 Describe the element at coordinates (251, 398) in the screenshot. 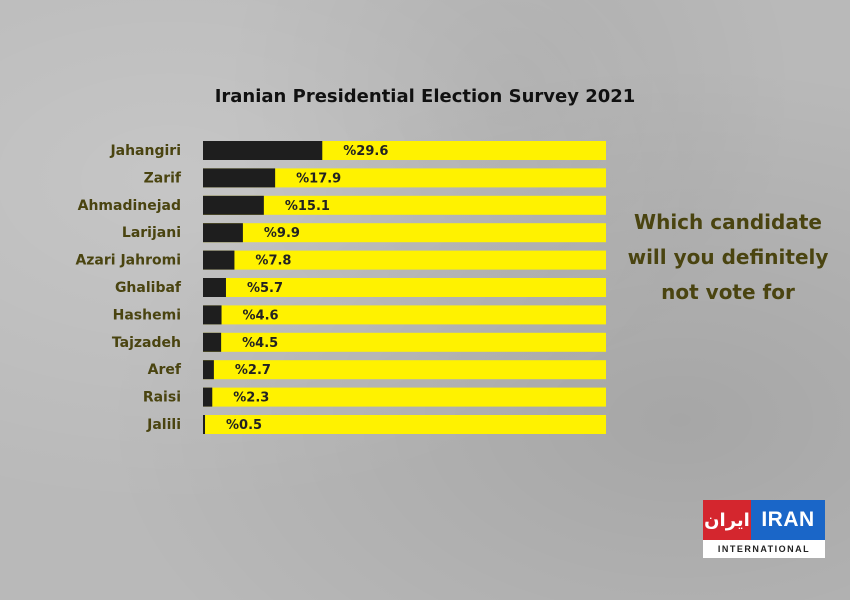

I see `value-label: %2.3` at that location.